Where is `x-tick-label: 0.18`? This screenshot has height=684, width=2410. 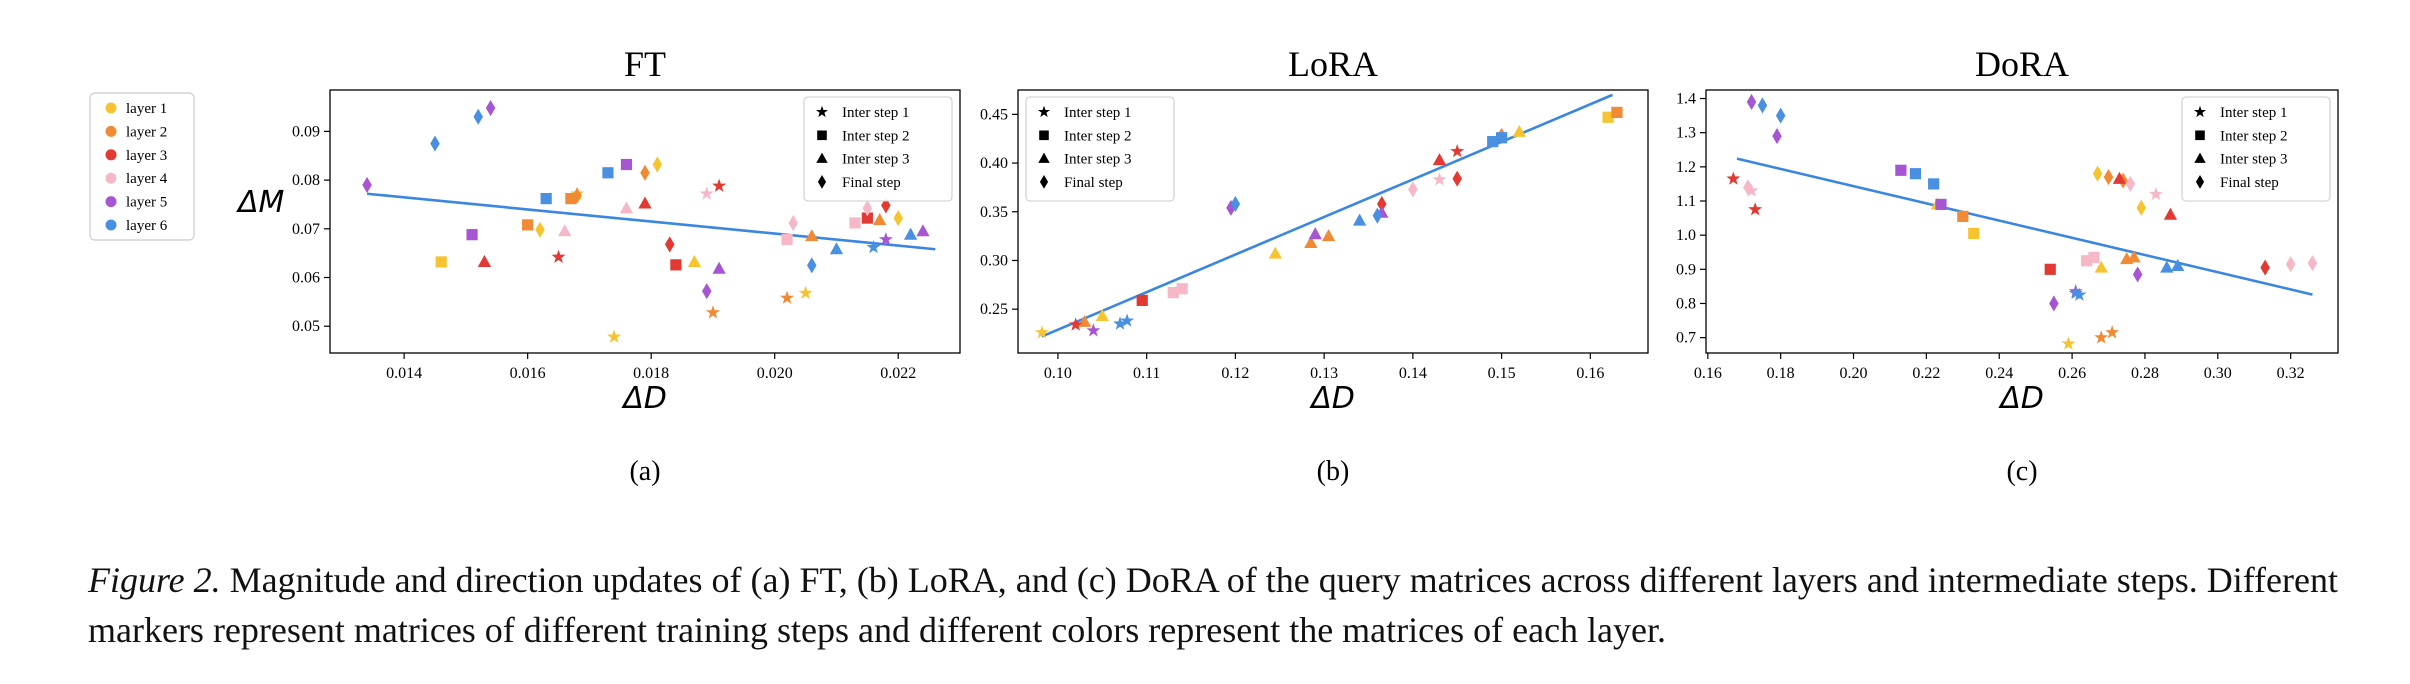
x-tick-label: 0.18 is located at coordinates (1781, 373).